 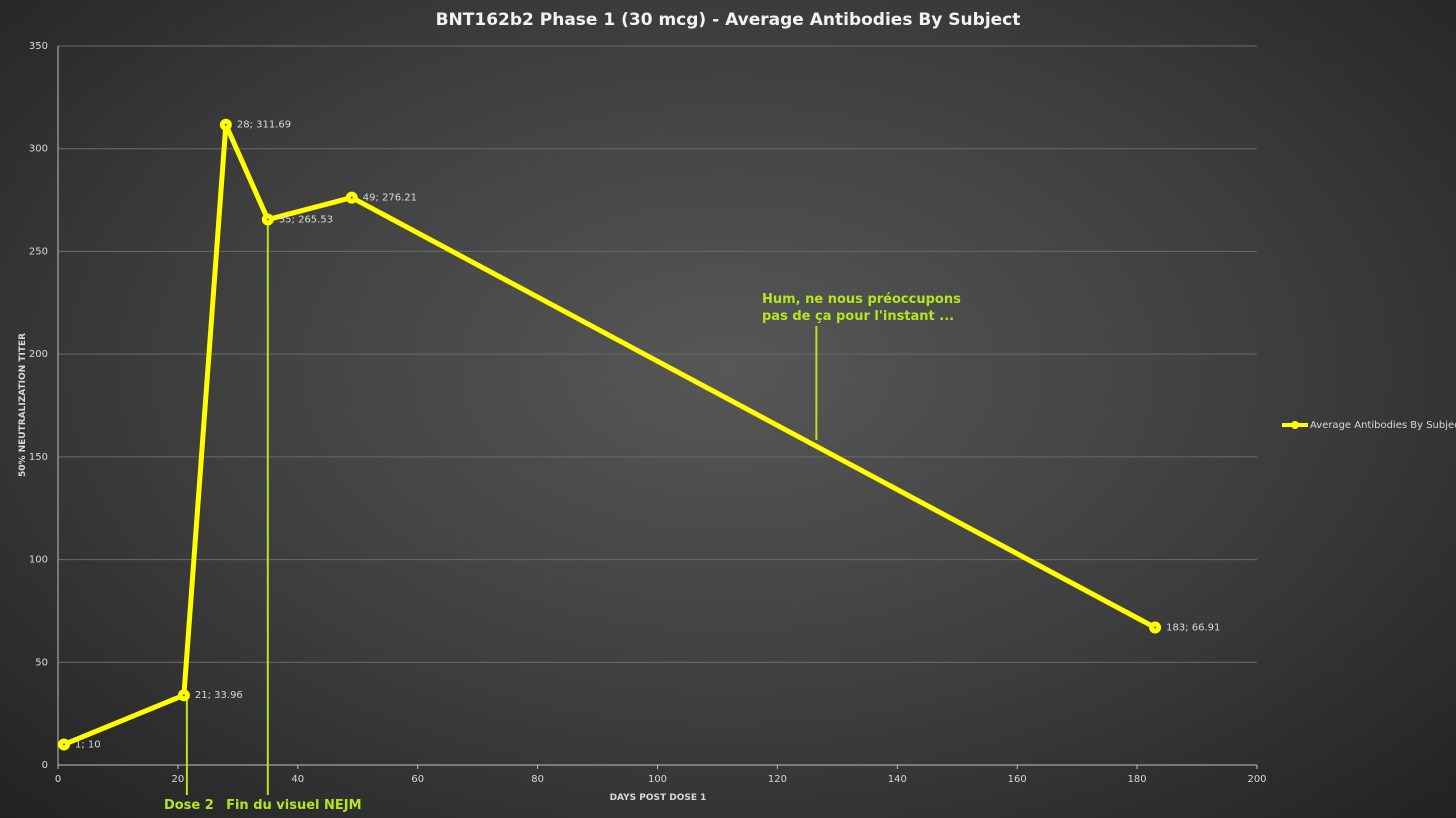 What do you see at coordinates (88, 744) in the screenshot?
I see `data-label: 1; 10` at bounding box center [88, 744].